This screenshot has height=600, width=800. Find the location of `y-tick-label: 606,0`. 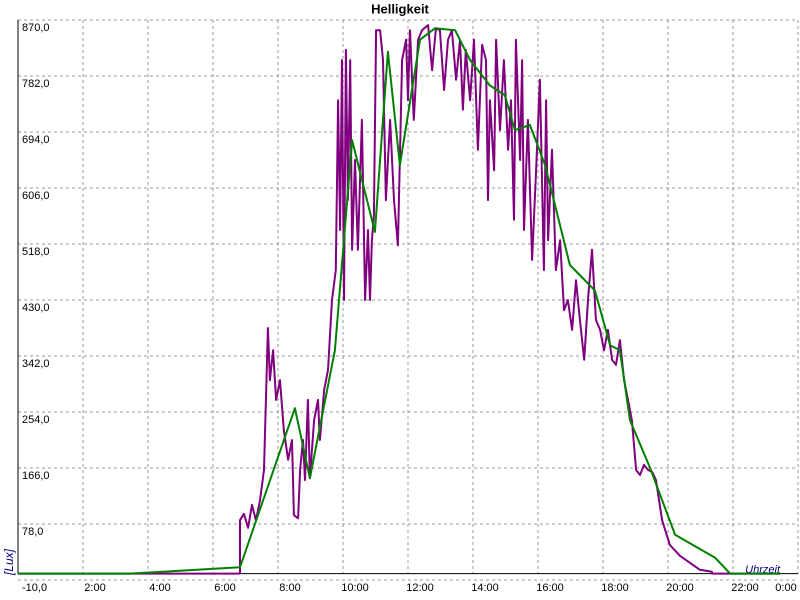

y-tick-label: 606,0 is located at coordinates (36, 196).